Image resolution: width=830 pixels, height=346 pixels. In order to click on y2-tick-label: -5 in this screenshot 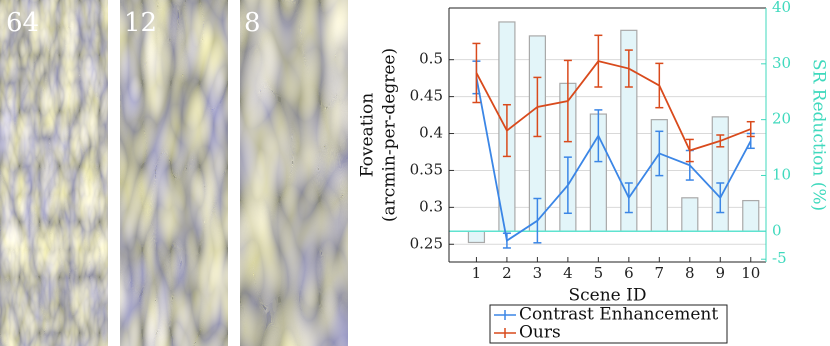, I will do `click(779, 258)`.